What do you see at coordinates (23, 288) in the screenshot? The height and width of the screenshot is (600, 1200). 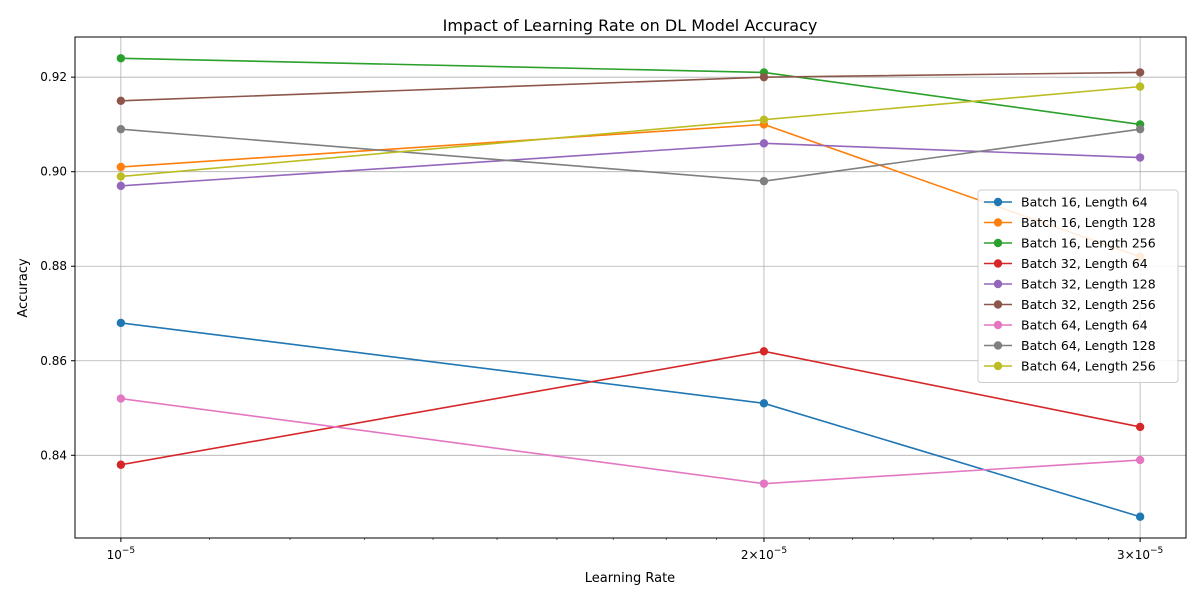 I see `y-axis-label: Accuracy` at bounding box center [23, 288].